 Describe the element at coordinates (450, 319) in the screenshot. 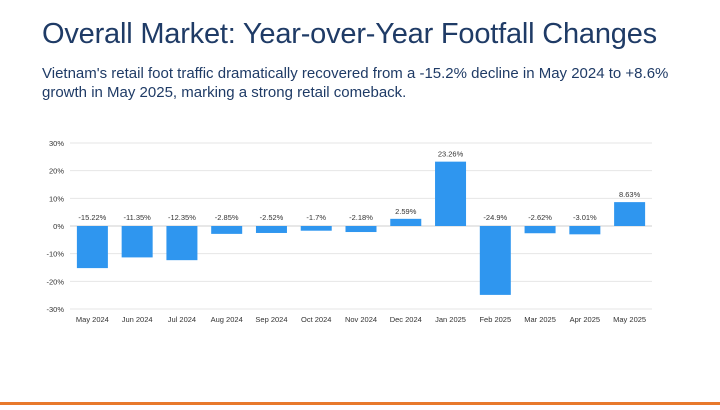

I see `x-tick-label: Jan 2025` at that location.